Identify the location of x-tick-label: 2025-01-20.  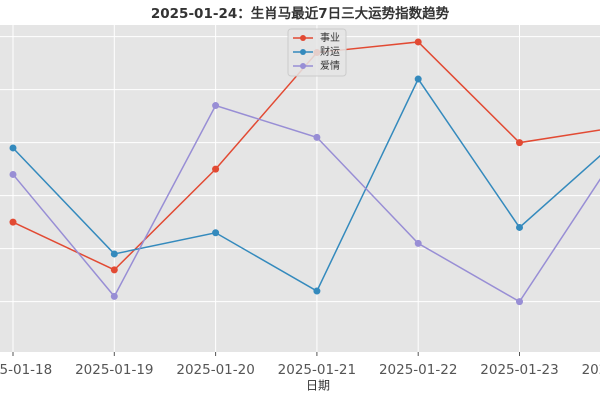
(215, 370).